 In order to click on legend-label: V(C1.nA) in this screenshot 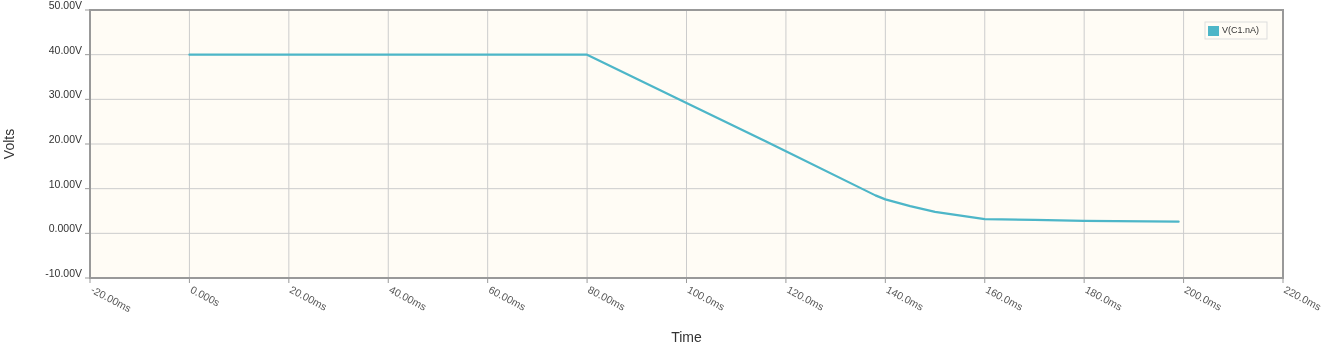, I will do `click(1241, 30)`.